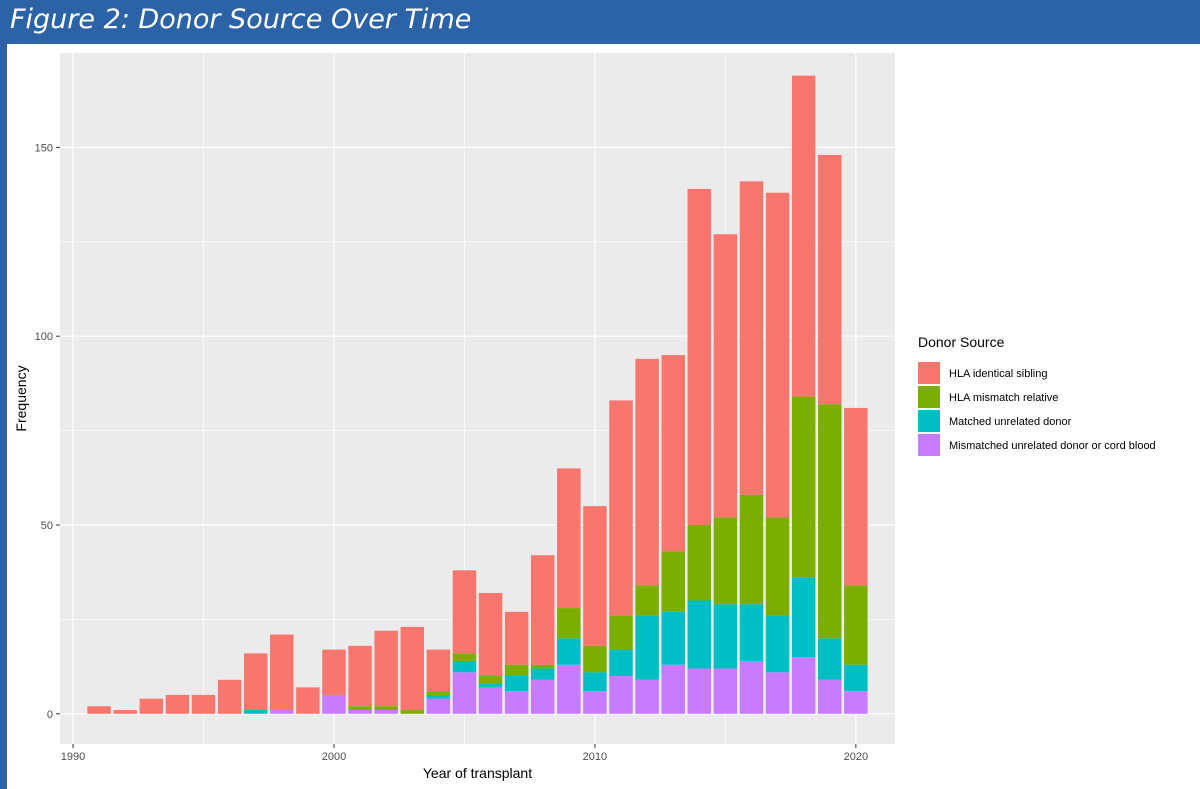 The width and height of the screenshot is (1200, 789). I want to click on figure-title: Figure 2: Donor Source Over Time, so click(241, 19).